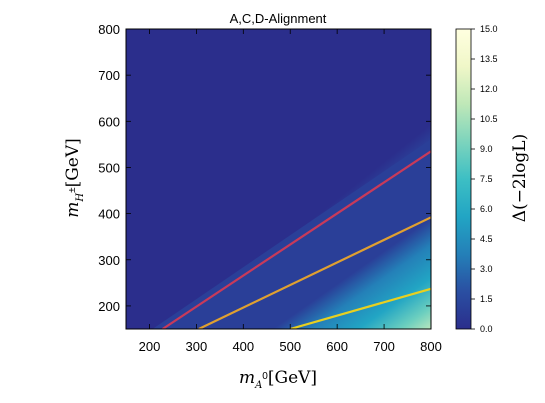 Image resolution: width=545 pixels, height=403 pixels. What do you see at coordinates (243, 346) in the screenshot?
I see `x-tick-label: 400` at bounding box center [243, 346].